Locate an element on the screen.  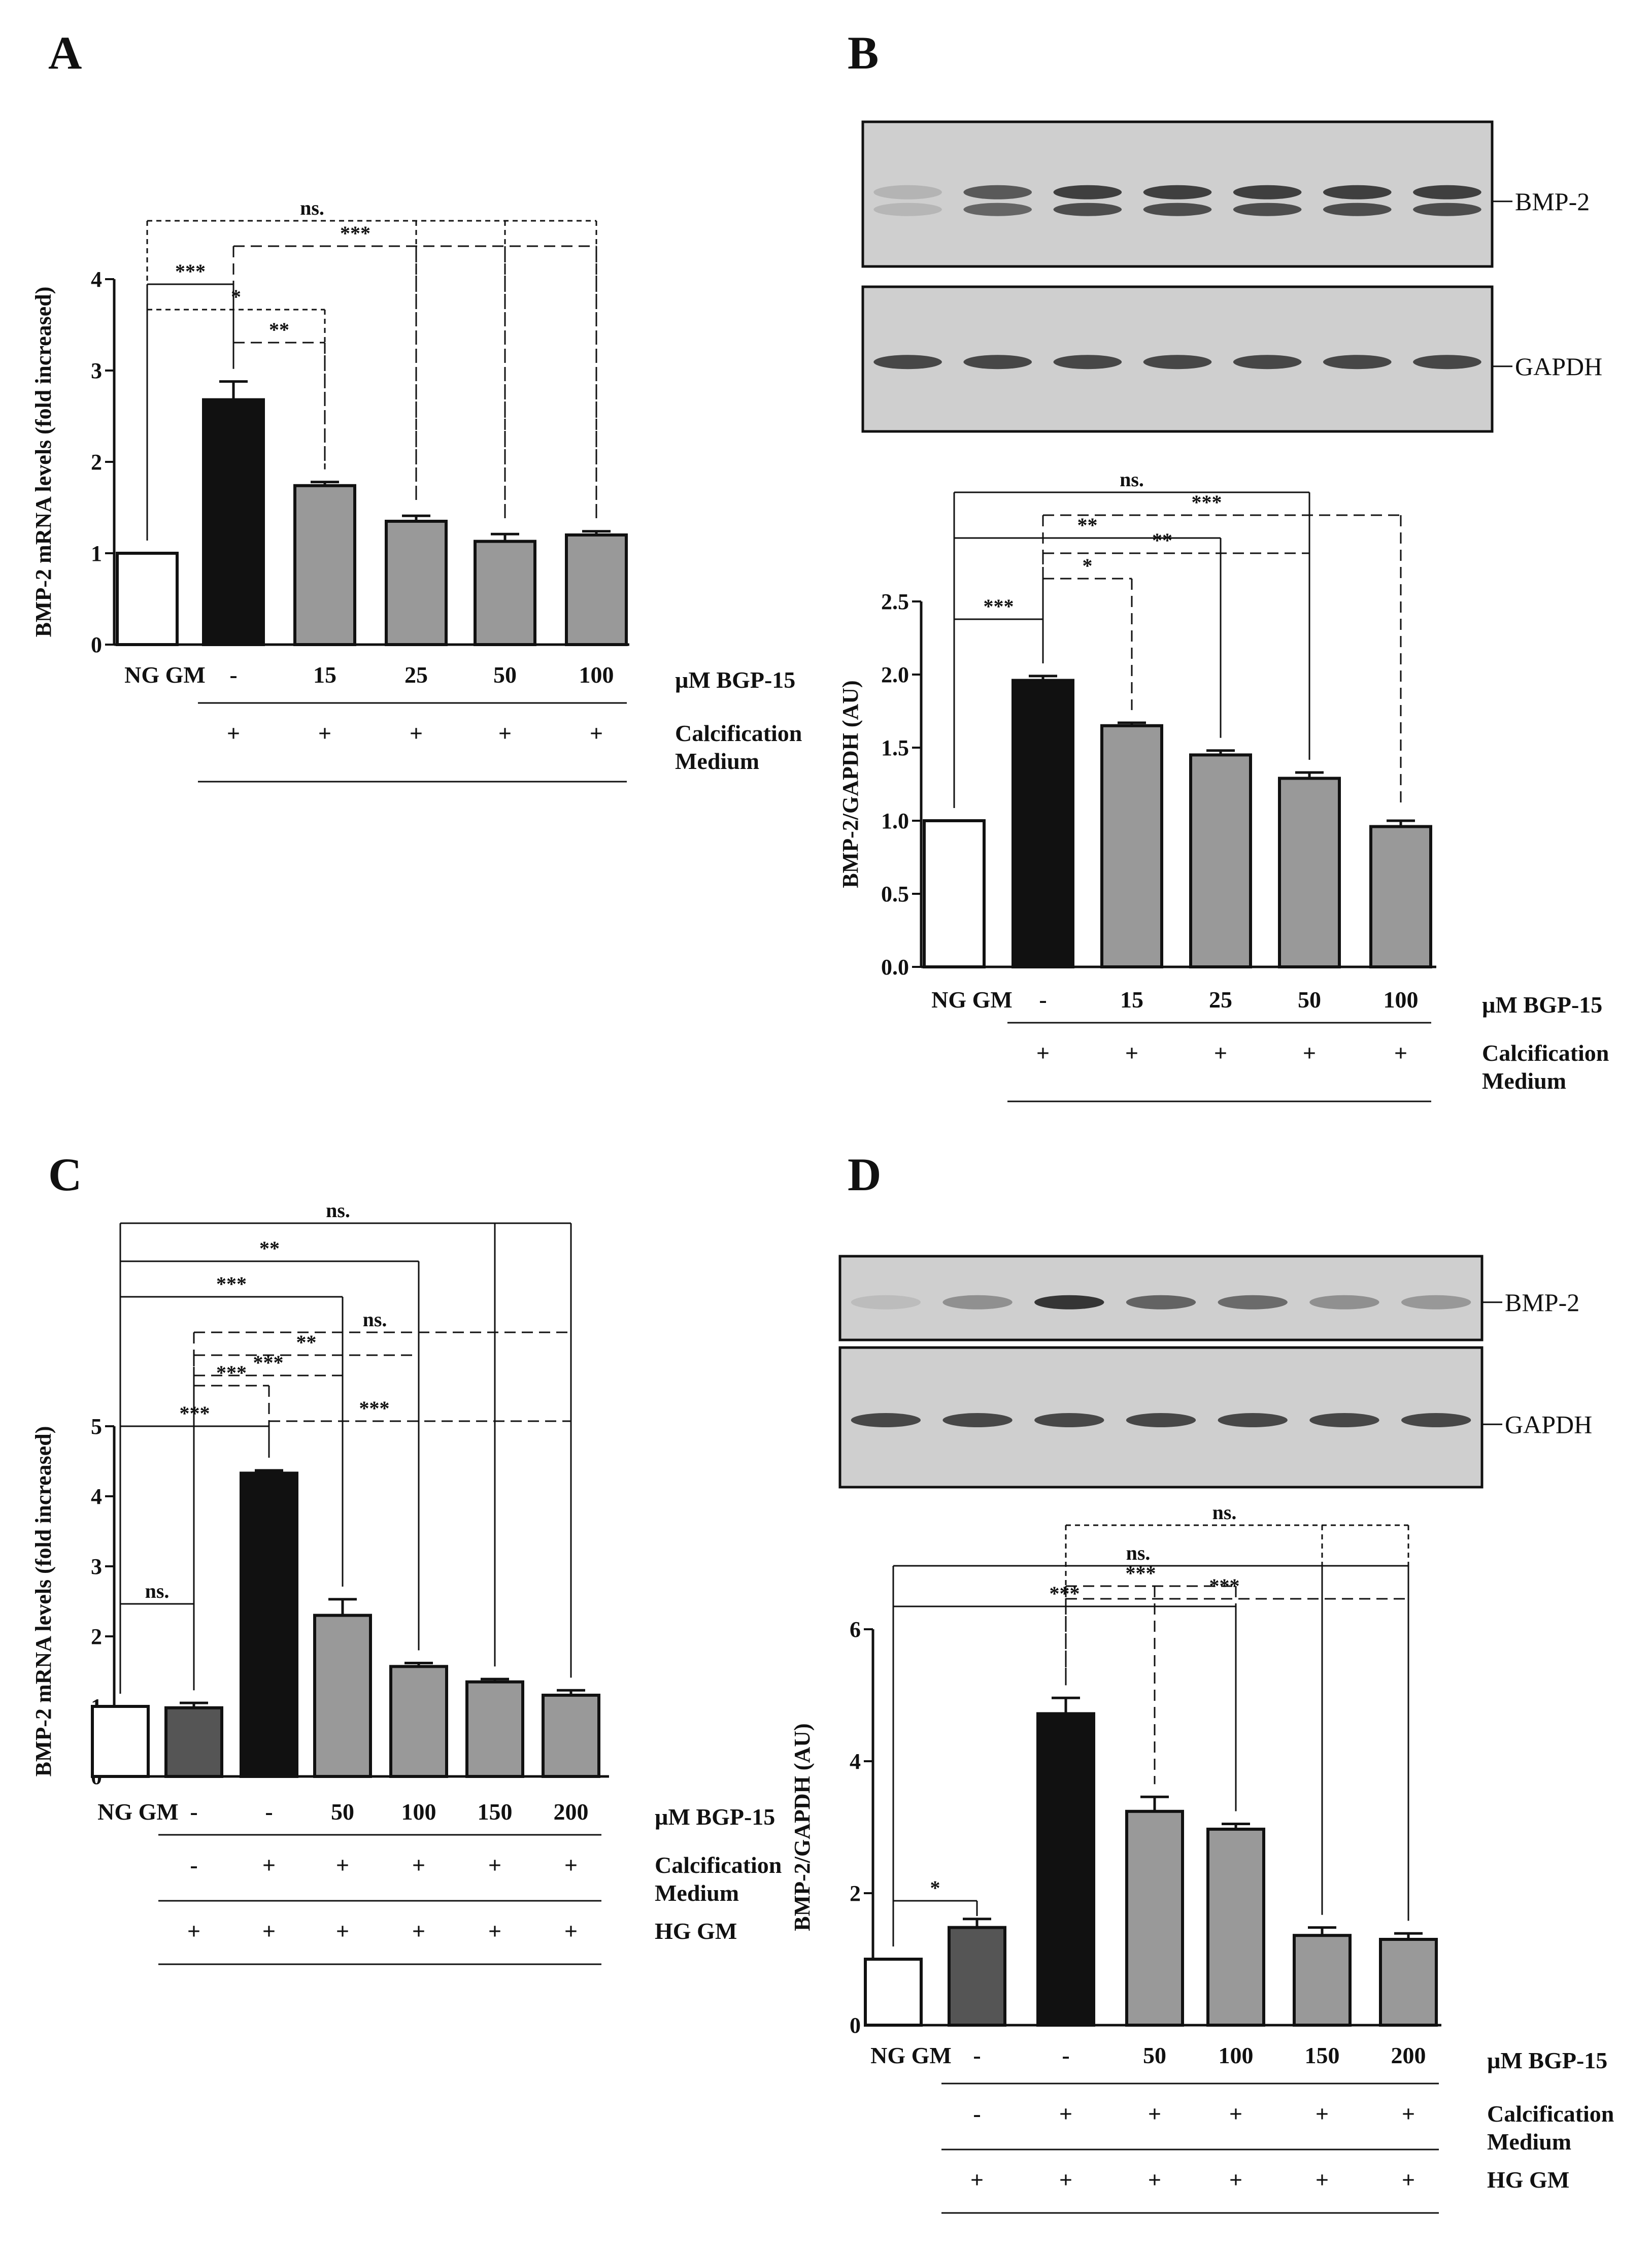
blot-label-bmp2: BMP-2 is located at coordinates (1553, 202).